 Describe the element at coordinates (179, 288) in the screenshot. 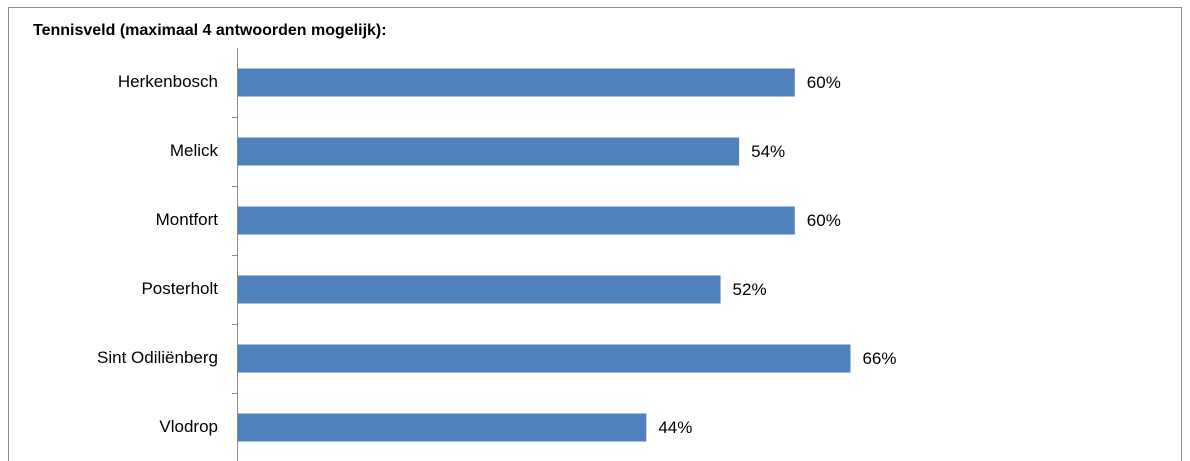

I see `y-tick-label: Posterholt` at that location.